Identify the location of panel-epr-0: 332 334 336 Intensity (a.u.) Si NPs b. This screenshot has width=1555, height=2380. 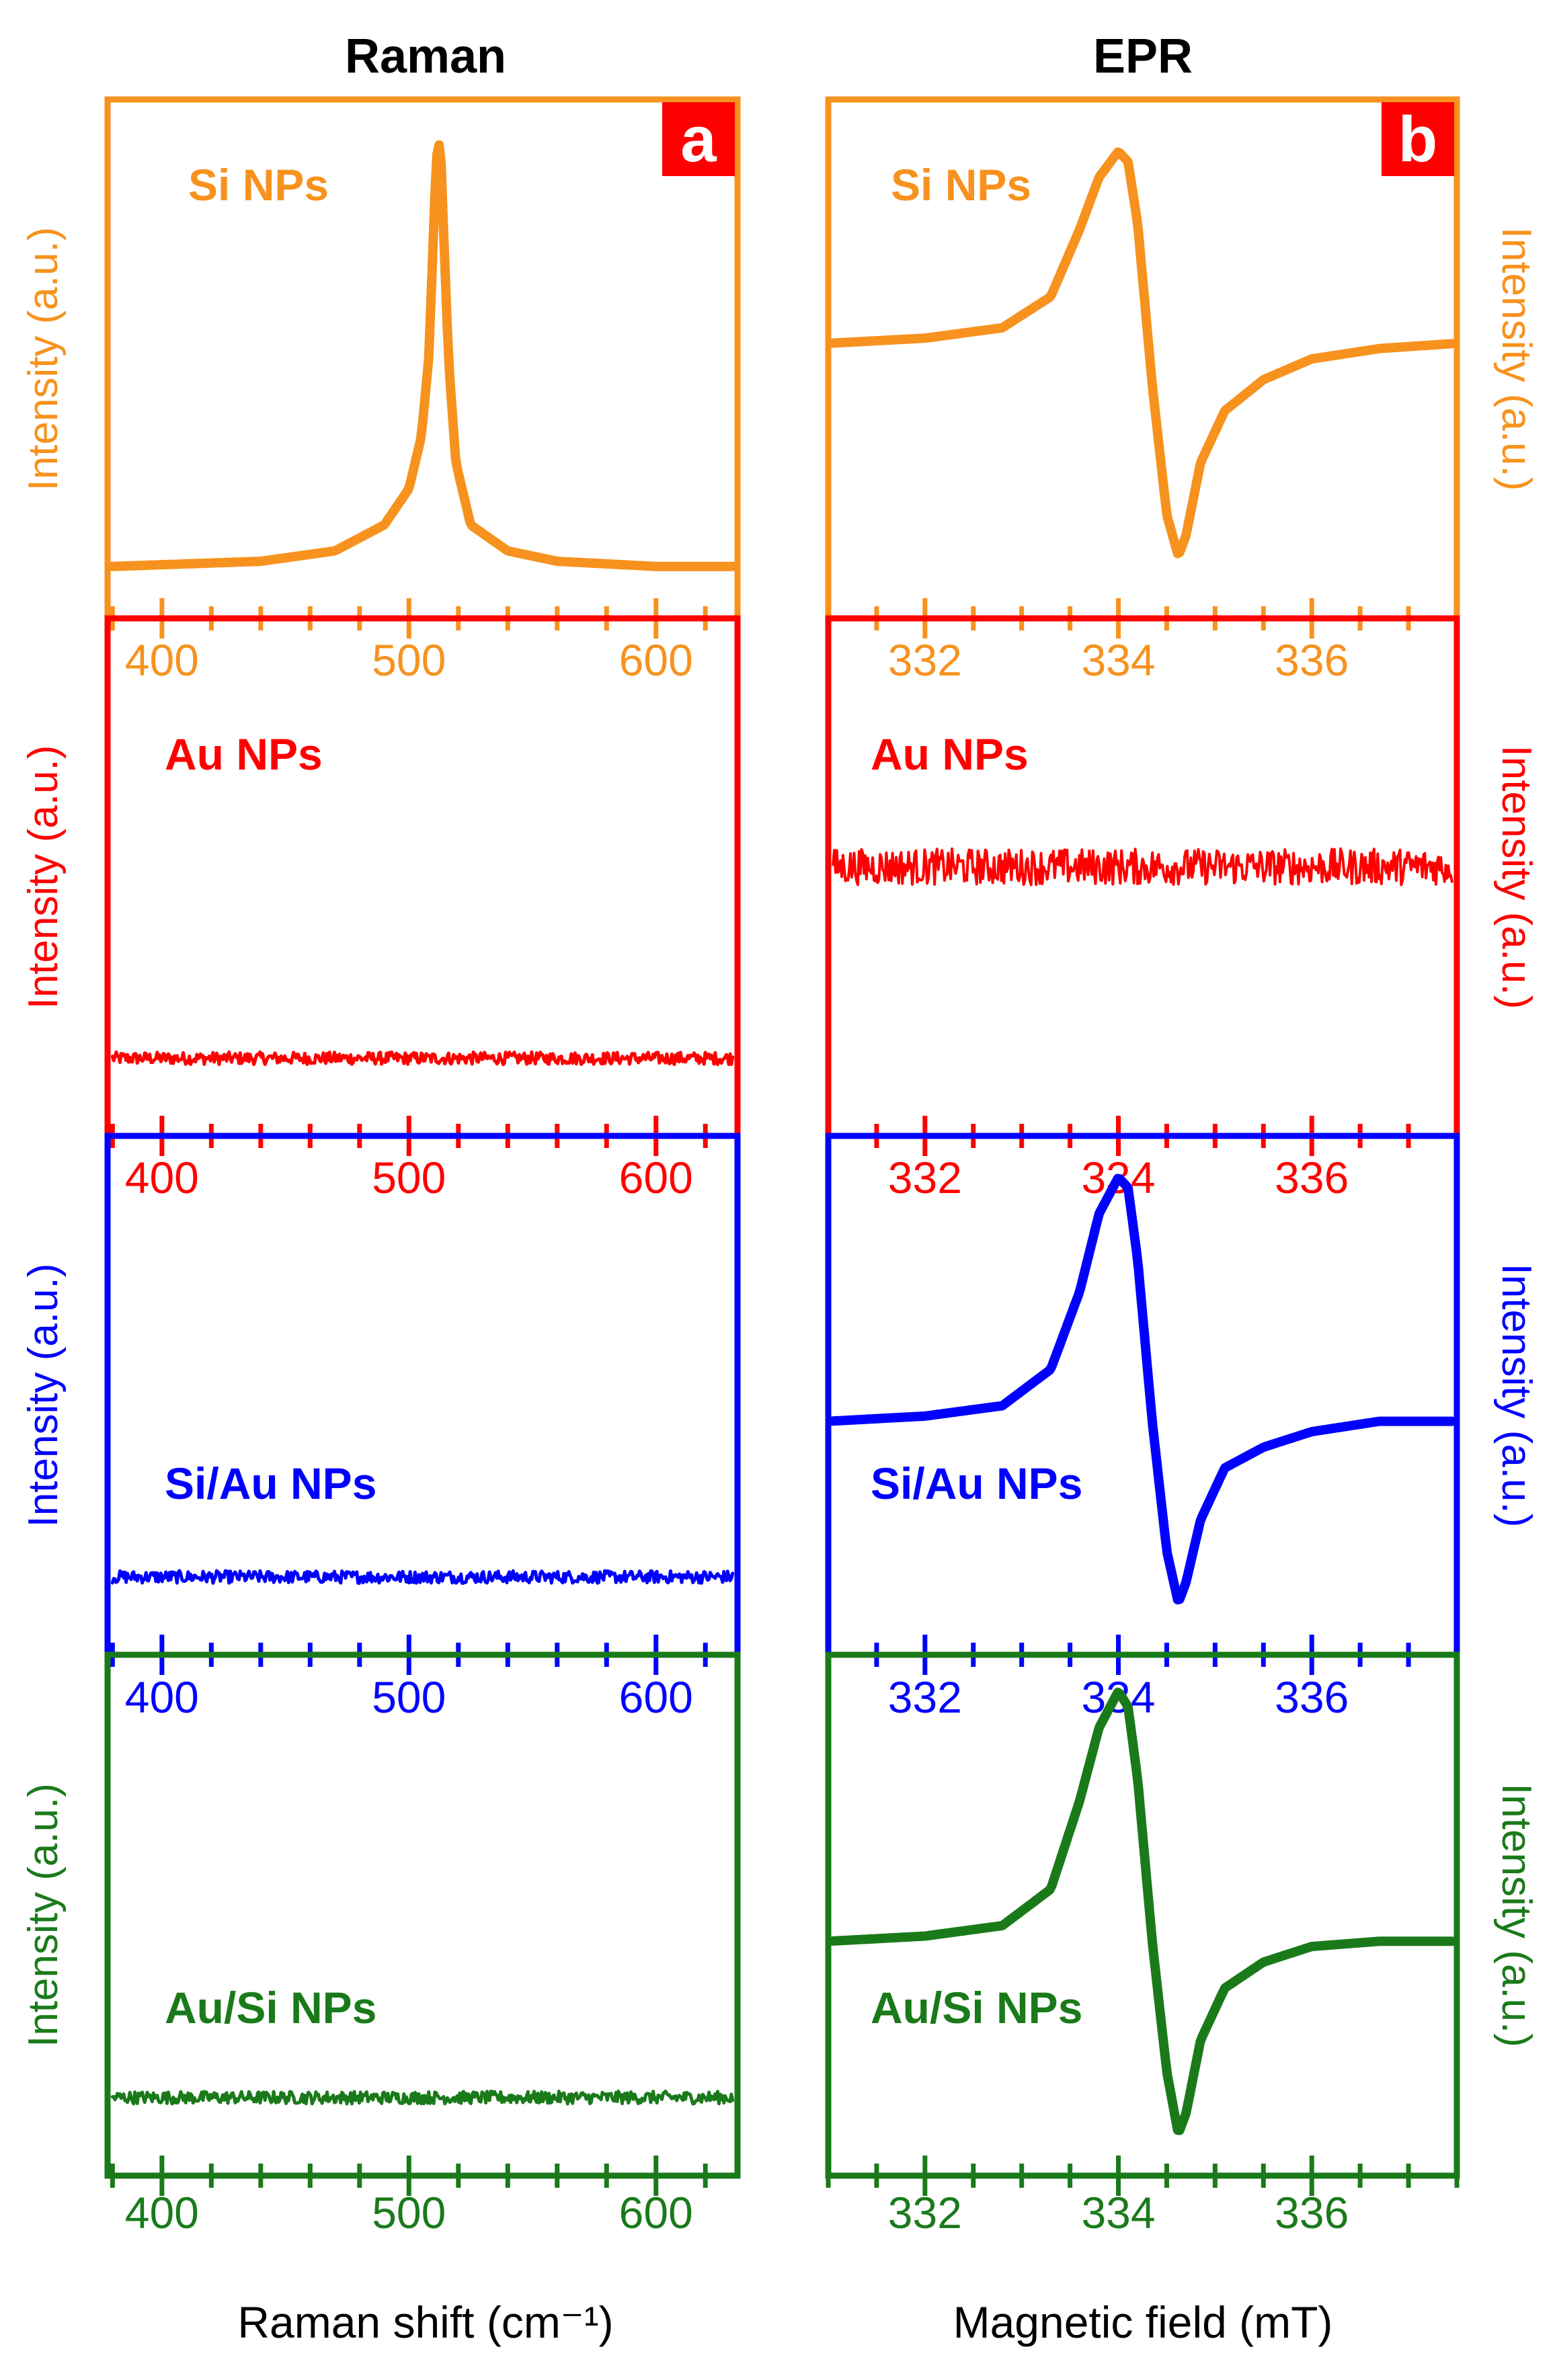
(1183, 391).